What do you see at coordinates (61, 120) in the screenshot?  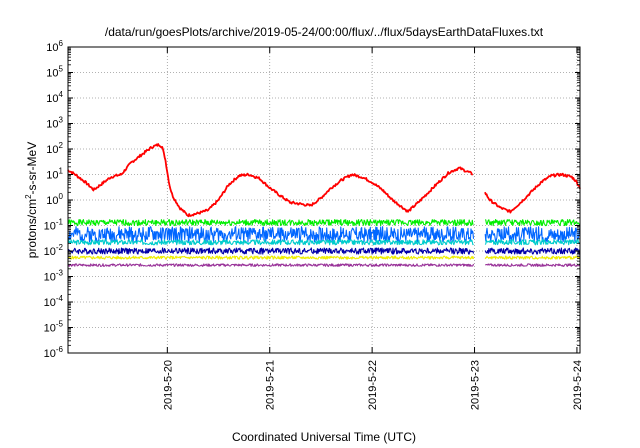 I see `y-tick-label-exp: 3` at bounding box center [61, 120].